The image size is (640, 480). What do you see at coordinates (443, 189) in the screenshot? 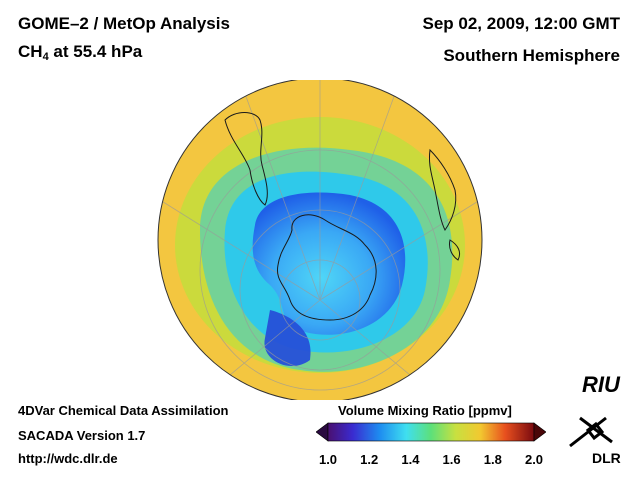
I see `africa-outline` at bounding box center [443, 189].